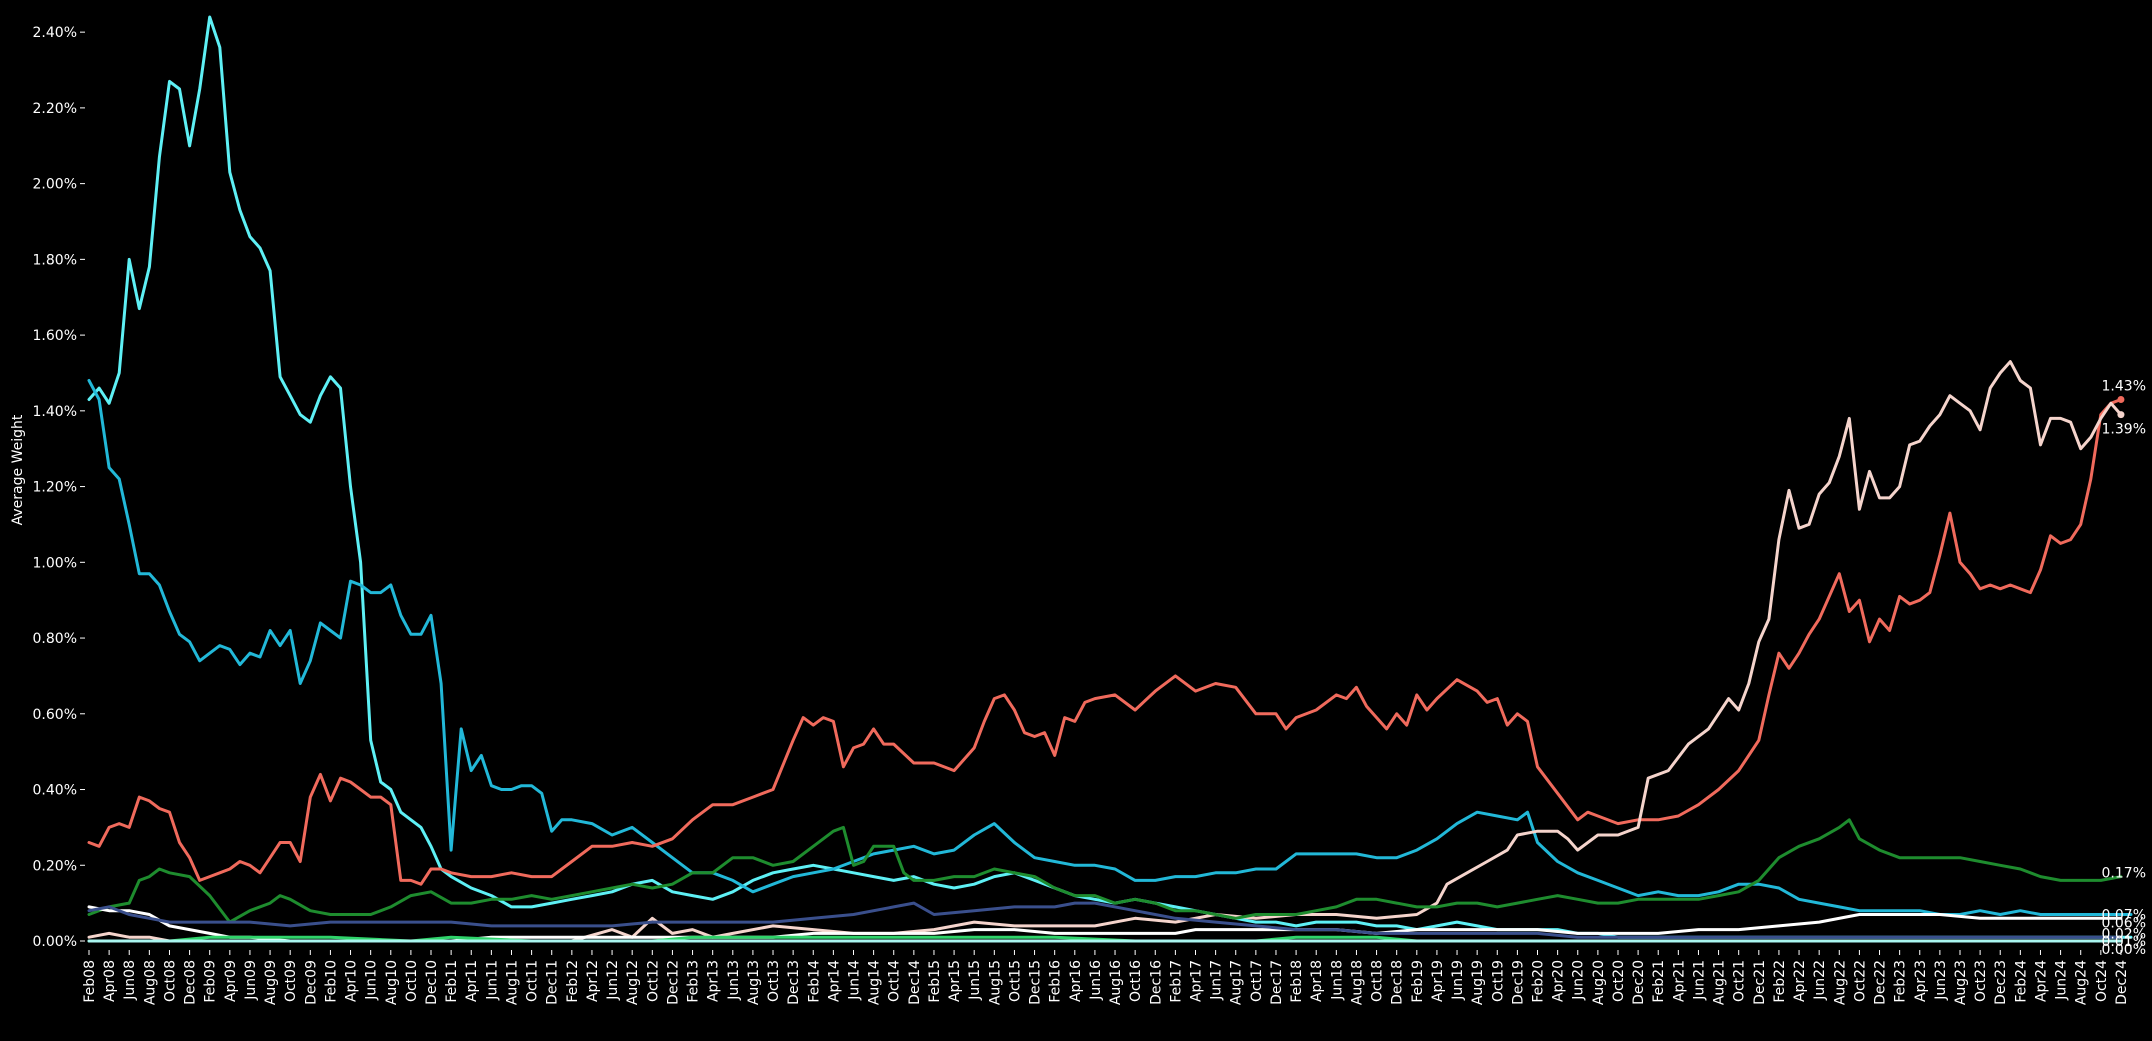 Image resolution: width=2152 pixels, height=1041 pixels. What do you see at coordinates (1921, 981) in the screenshot?
I see `x-tick-label: Apr23` at bounding box center [1921, 981].